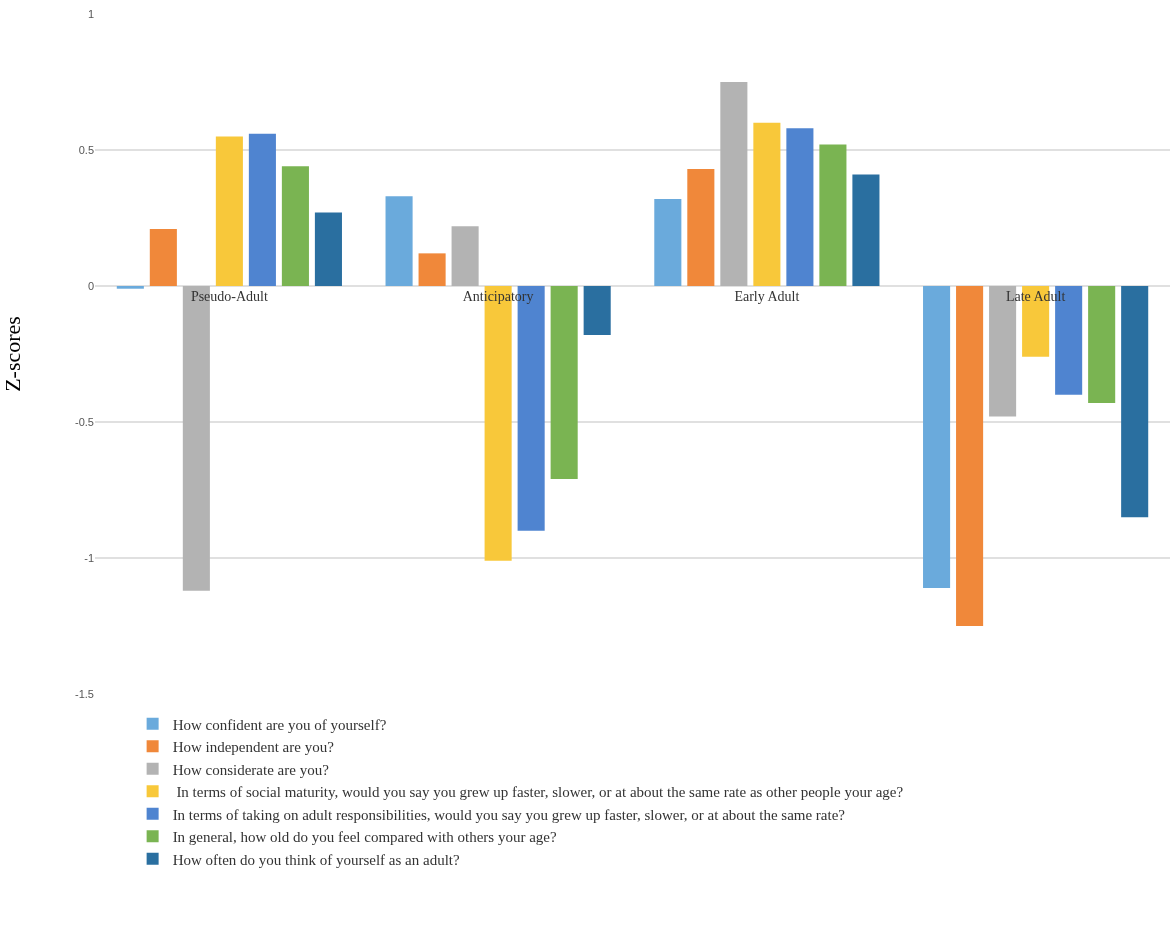 This screenshot has height=945, width=1175. I want to click on x-tick-label: Pseudo-Adult, so click(229, 296).